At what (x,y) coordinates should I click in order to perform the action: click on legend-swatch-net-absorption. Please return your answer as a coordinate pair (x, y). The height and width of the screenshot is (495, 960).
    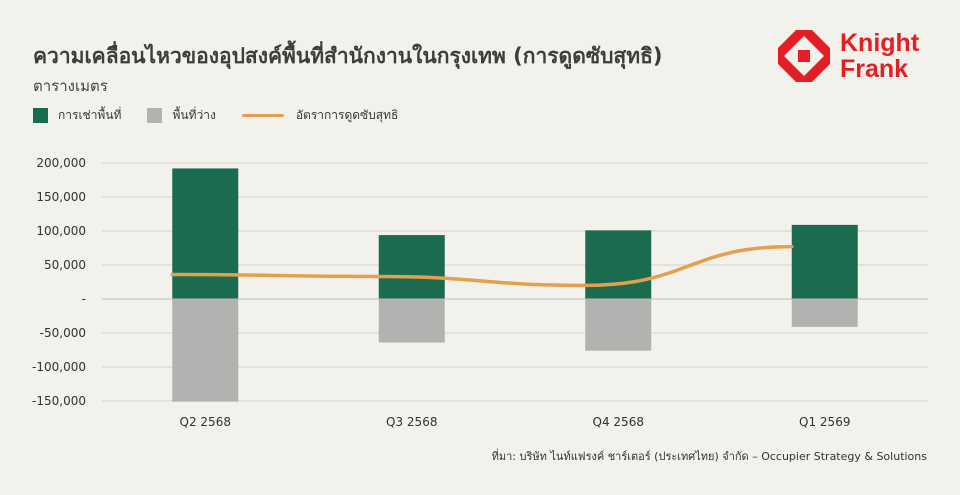
    Looking at the image, I should click on (262, 115).